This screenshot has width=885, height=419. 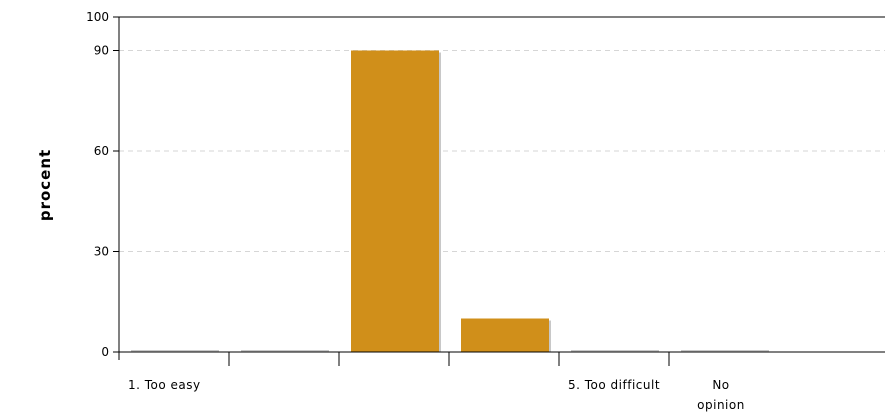 I want to click on y-tick-label: 30, so click(x=101, y=252).